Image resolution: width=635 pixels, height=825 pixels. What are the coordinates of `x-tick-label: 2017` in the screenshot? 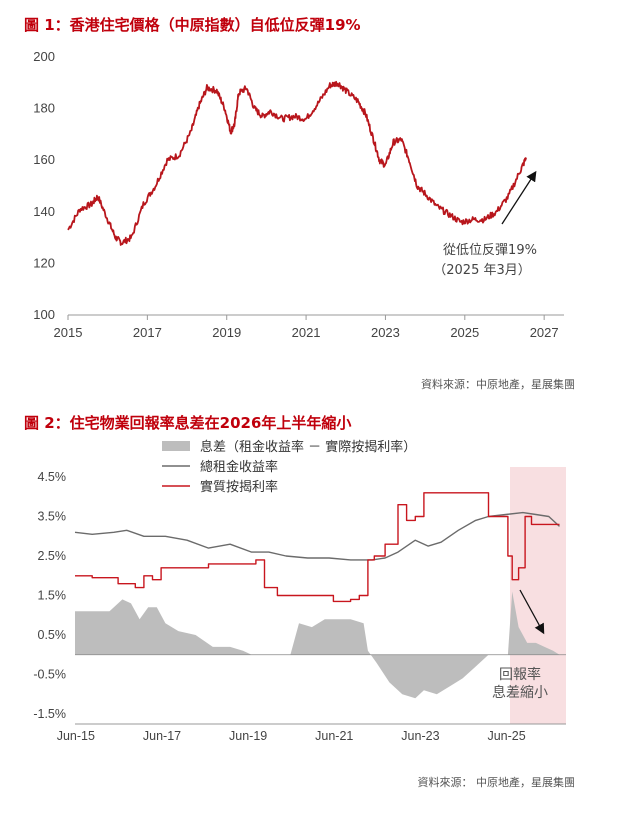 It's located at (147, 332).